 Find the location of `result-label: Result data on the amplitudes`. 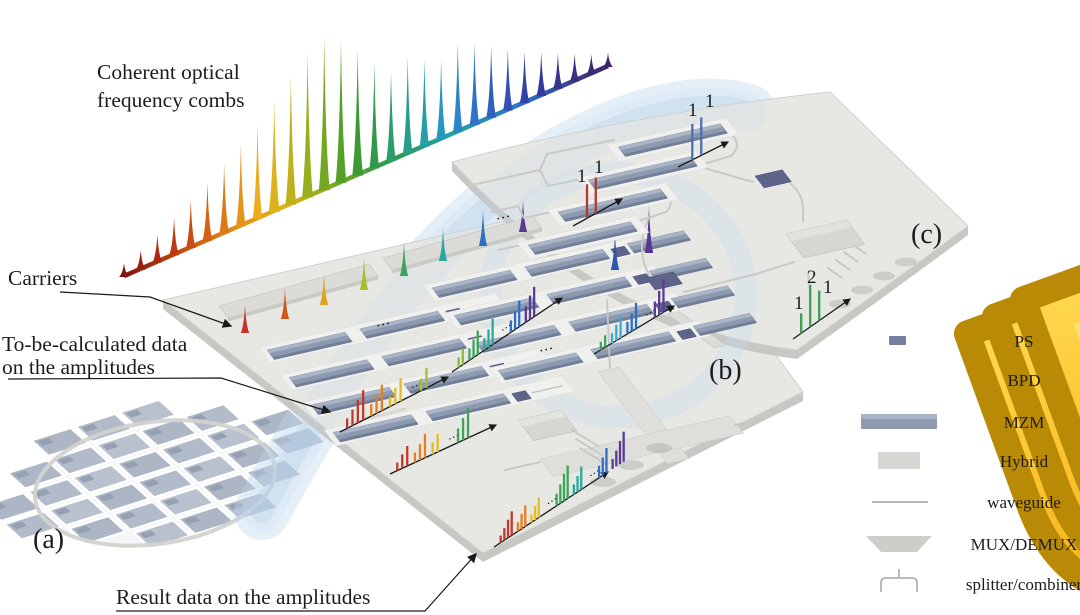

result-label: Result data on the amplitudes is located at coordinates (243, 597).